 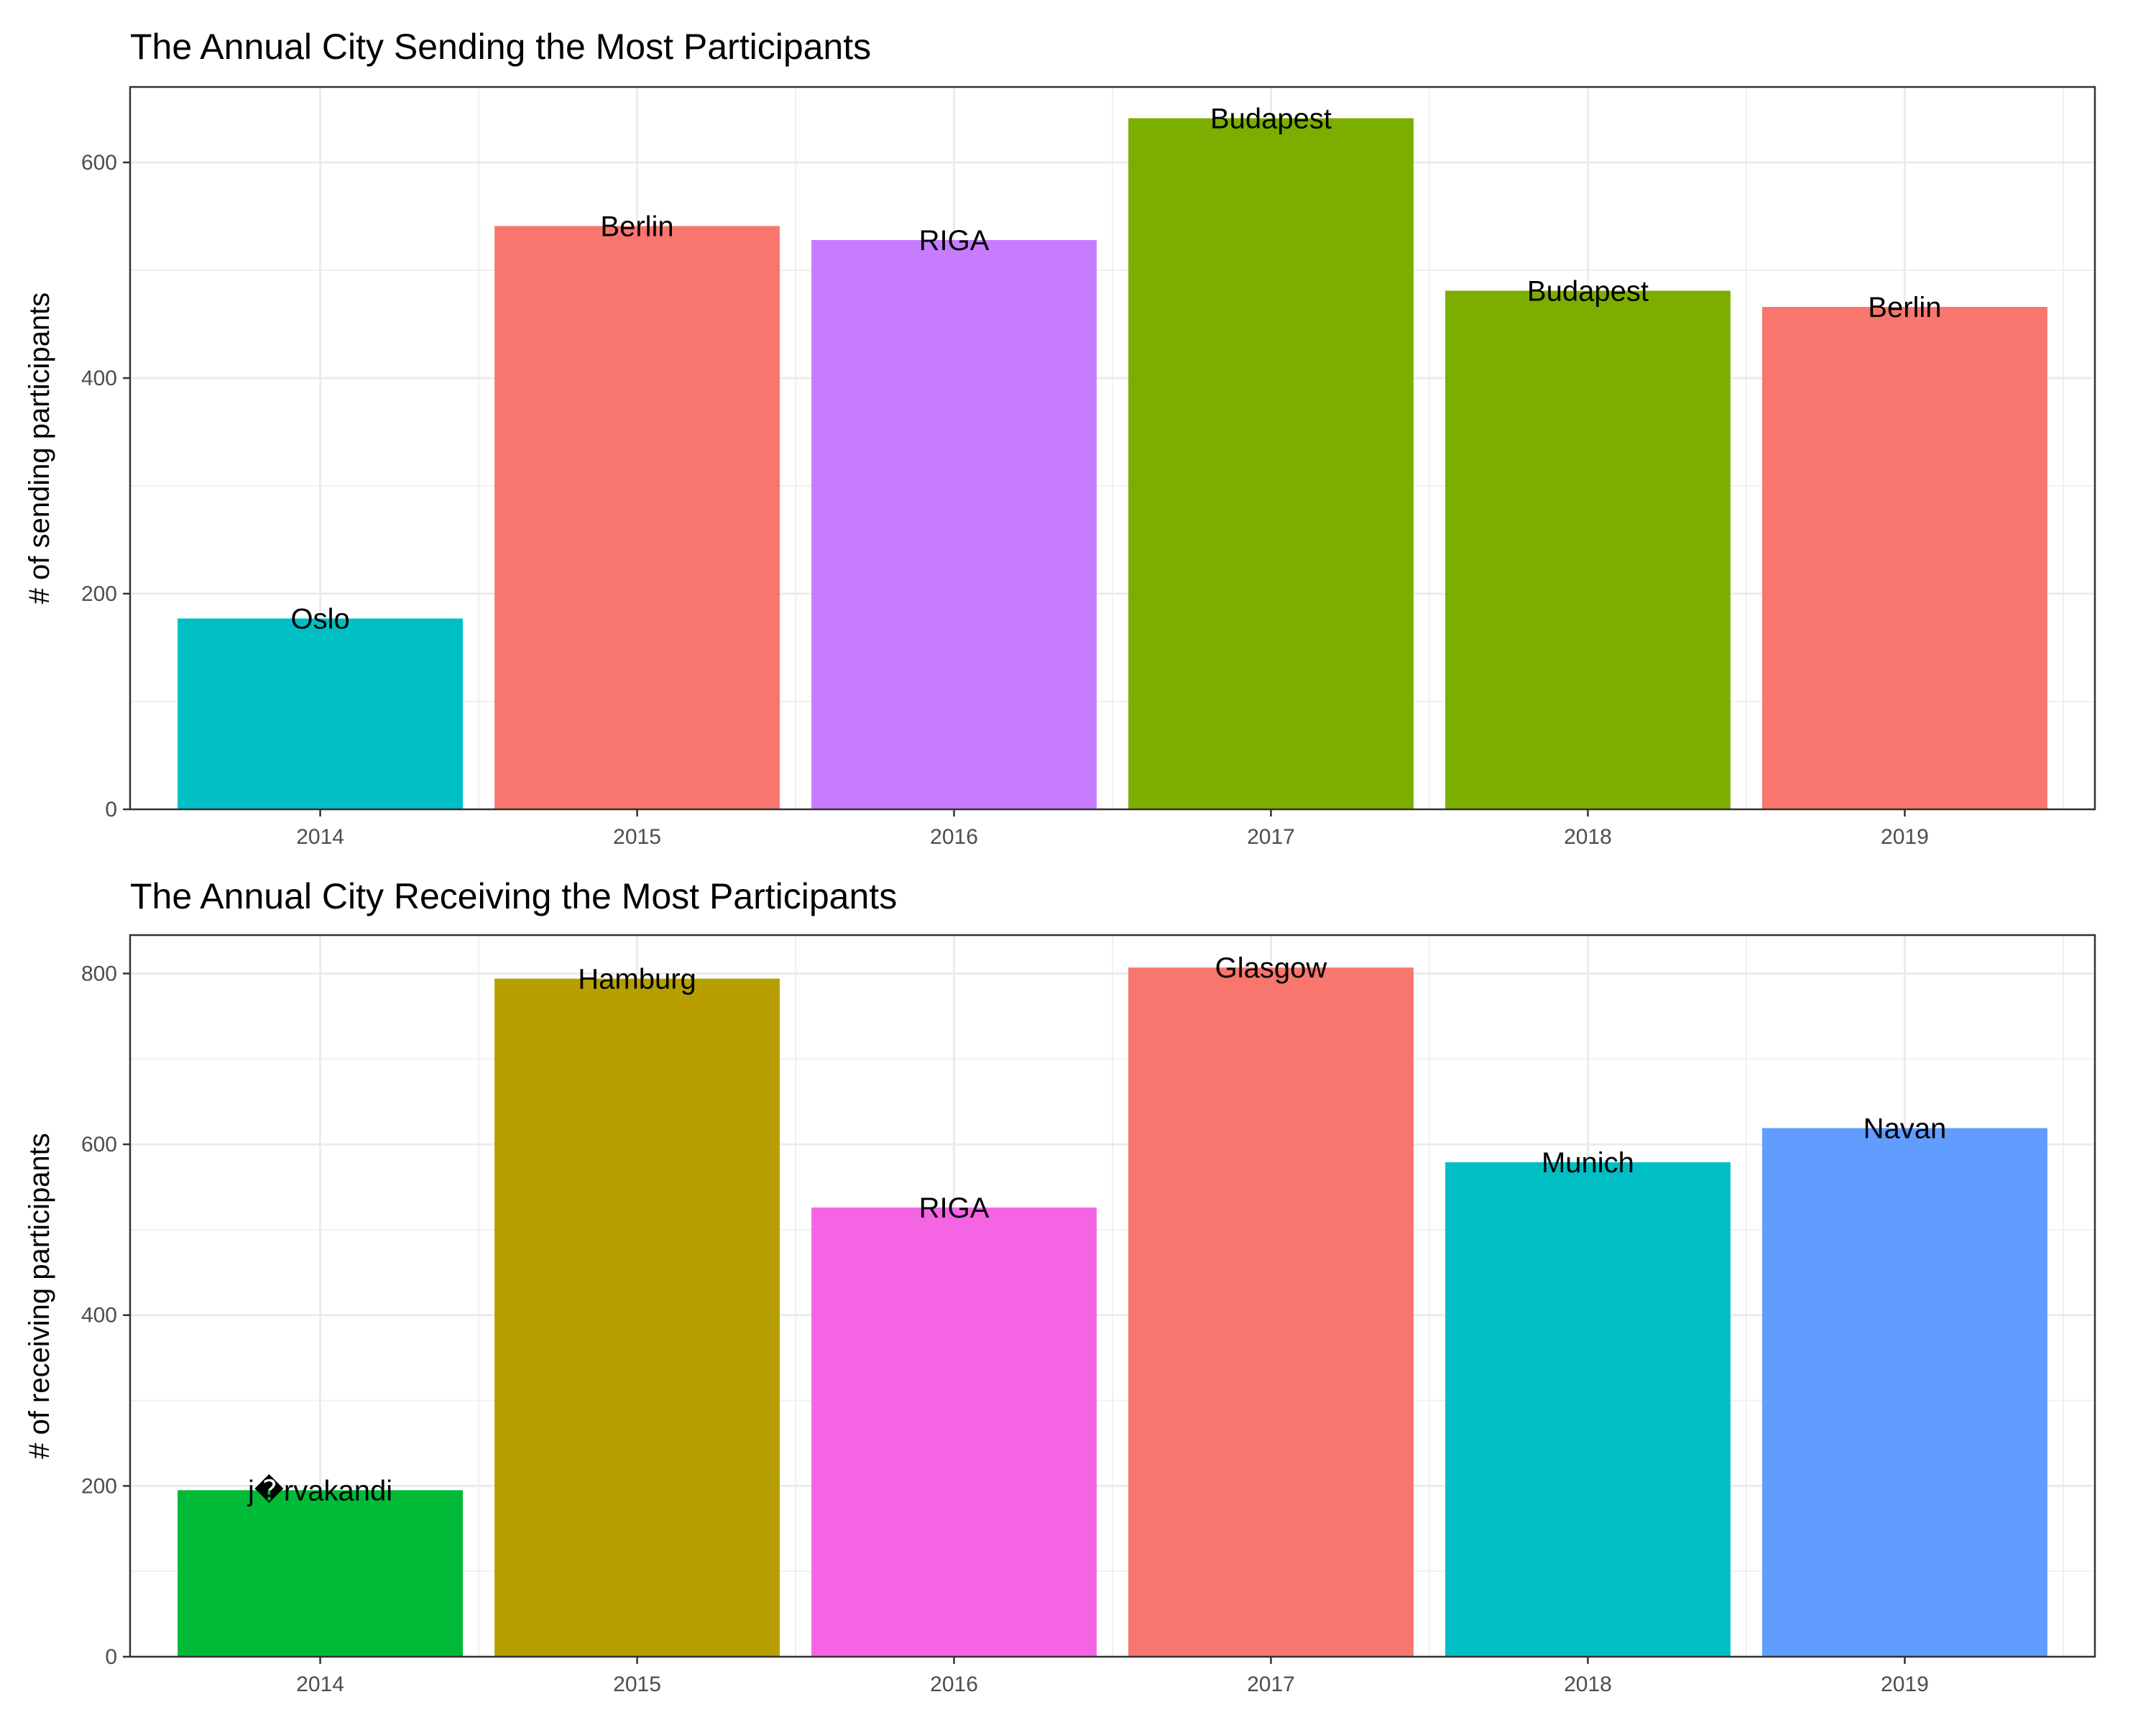 I want to click on data-label-2017: Budapest, so click(x=1271, y=119).